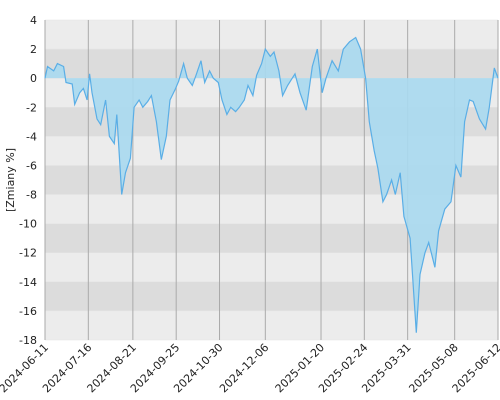  I want to click on y-tick-label: -4, so click(31, 136).